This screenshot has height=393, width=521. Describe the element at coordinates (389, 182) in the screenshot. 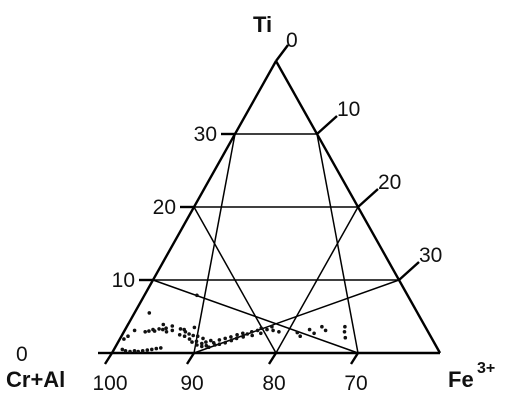

I see `right-label-20: 20` at that location.